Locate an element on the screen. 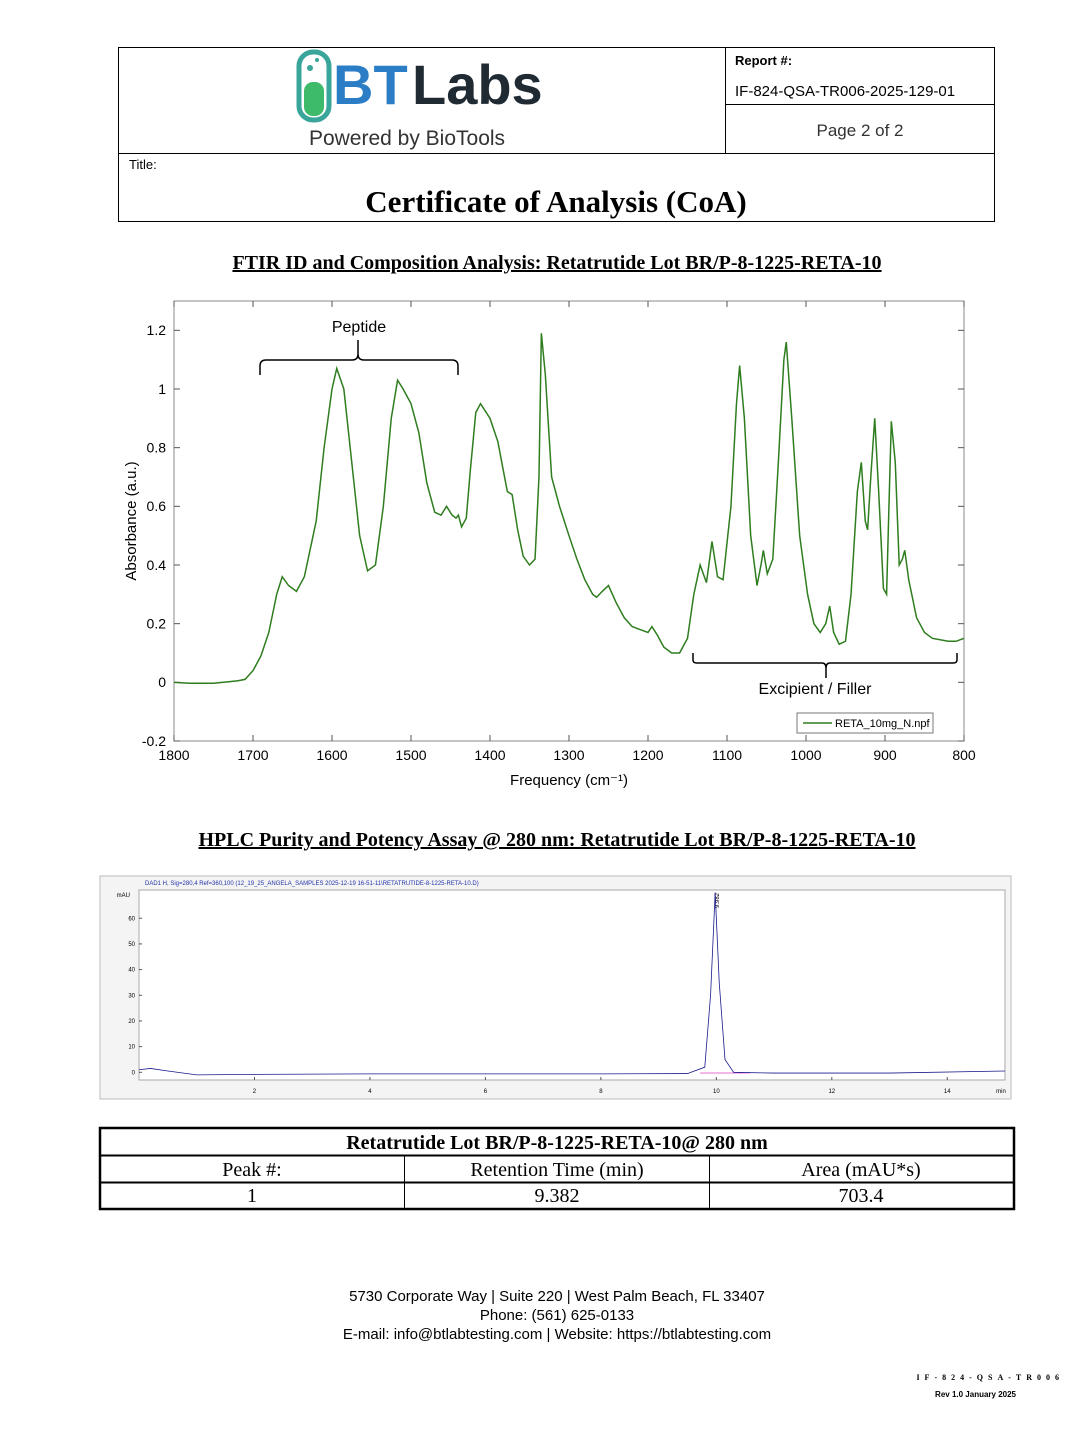  x-tick-label: 12 is located at coordinates (831, 1092).